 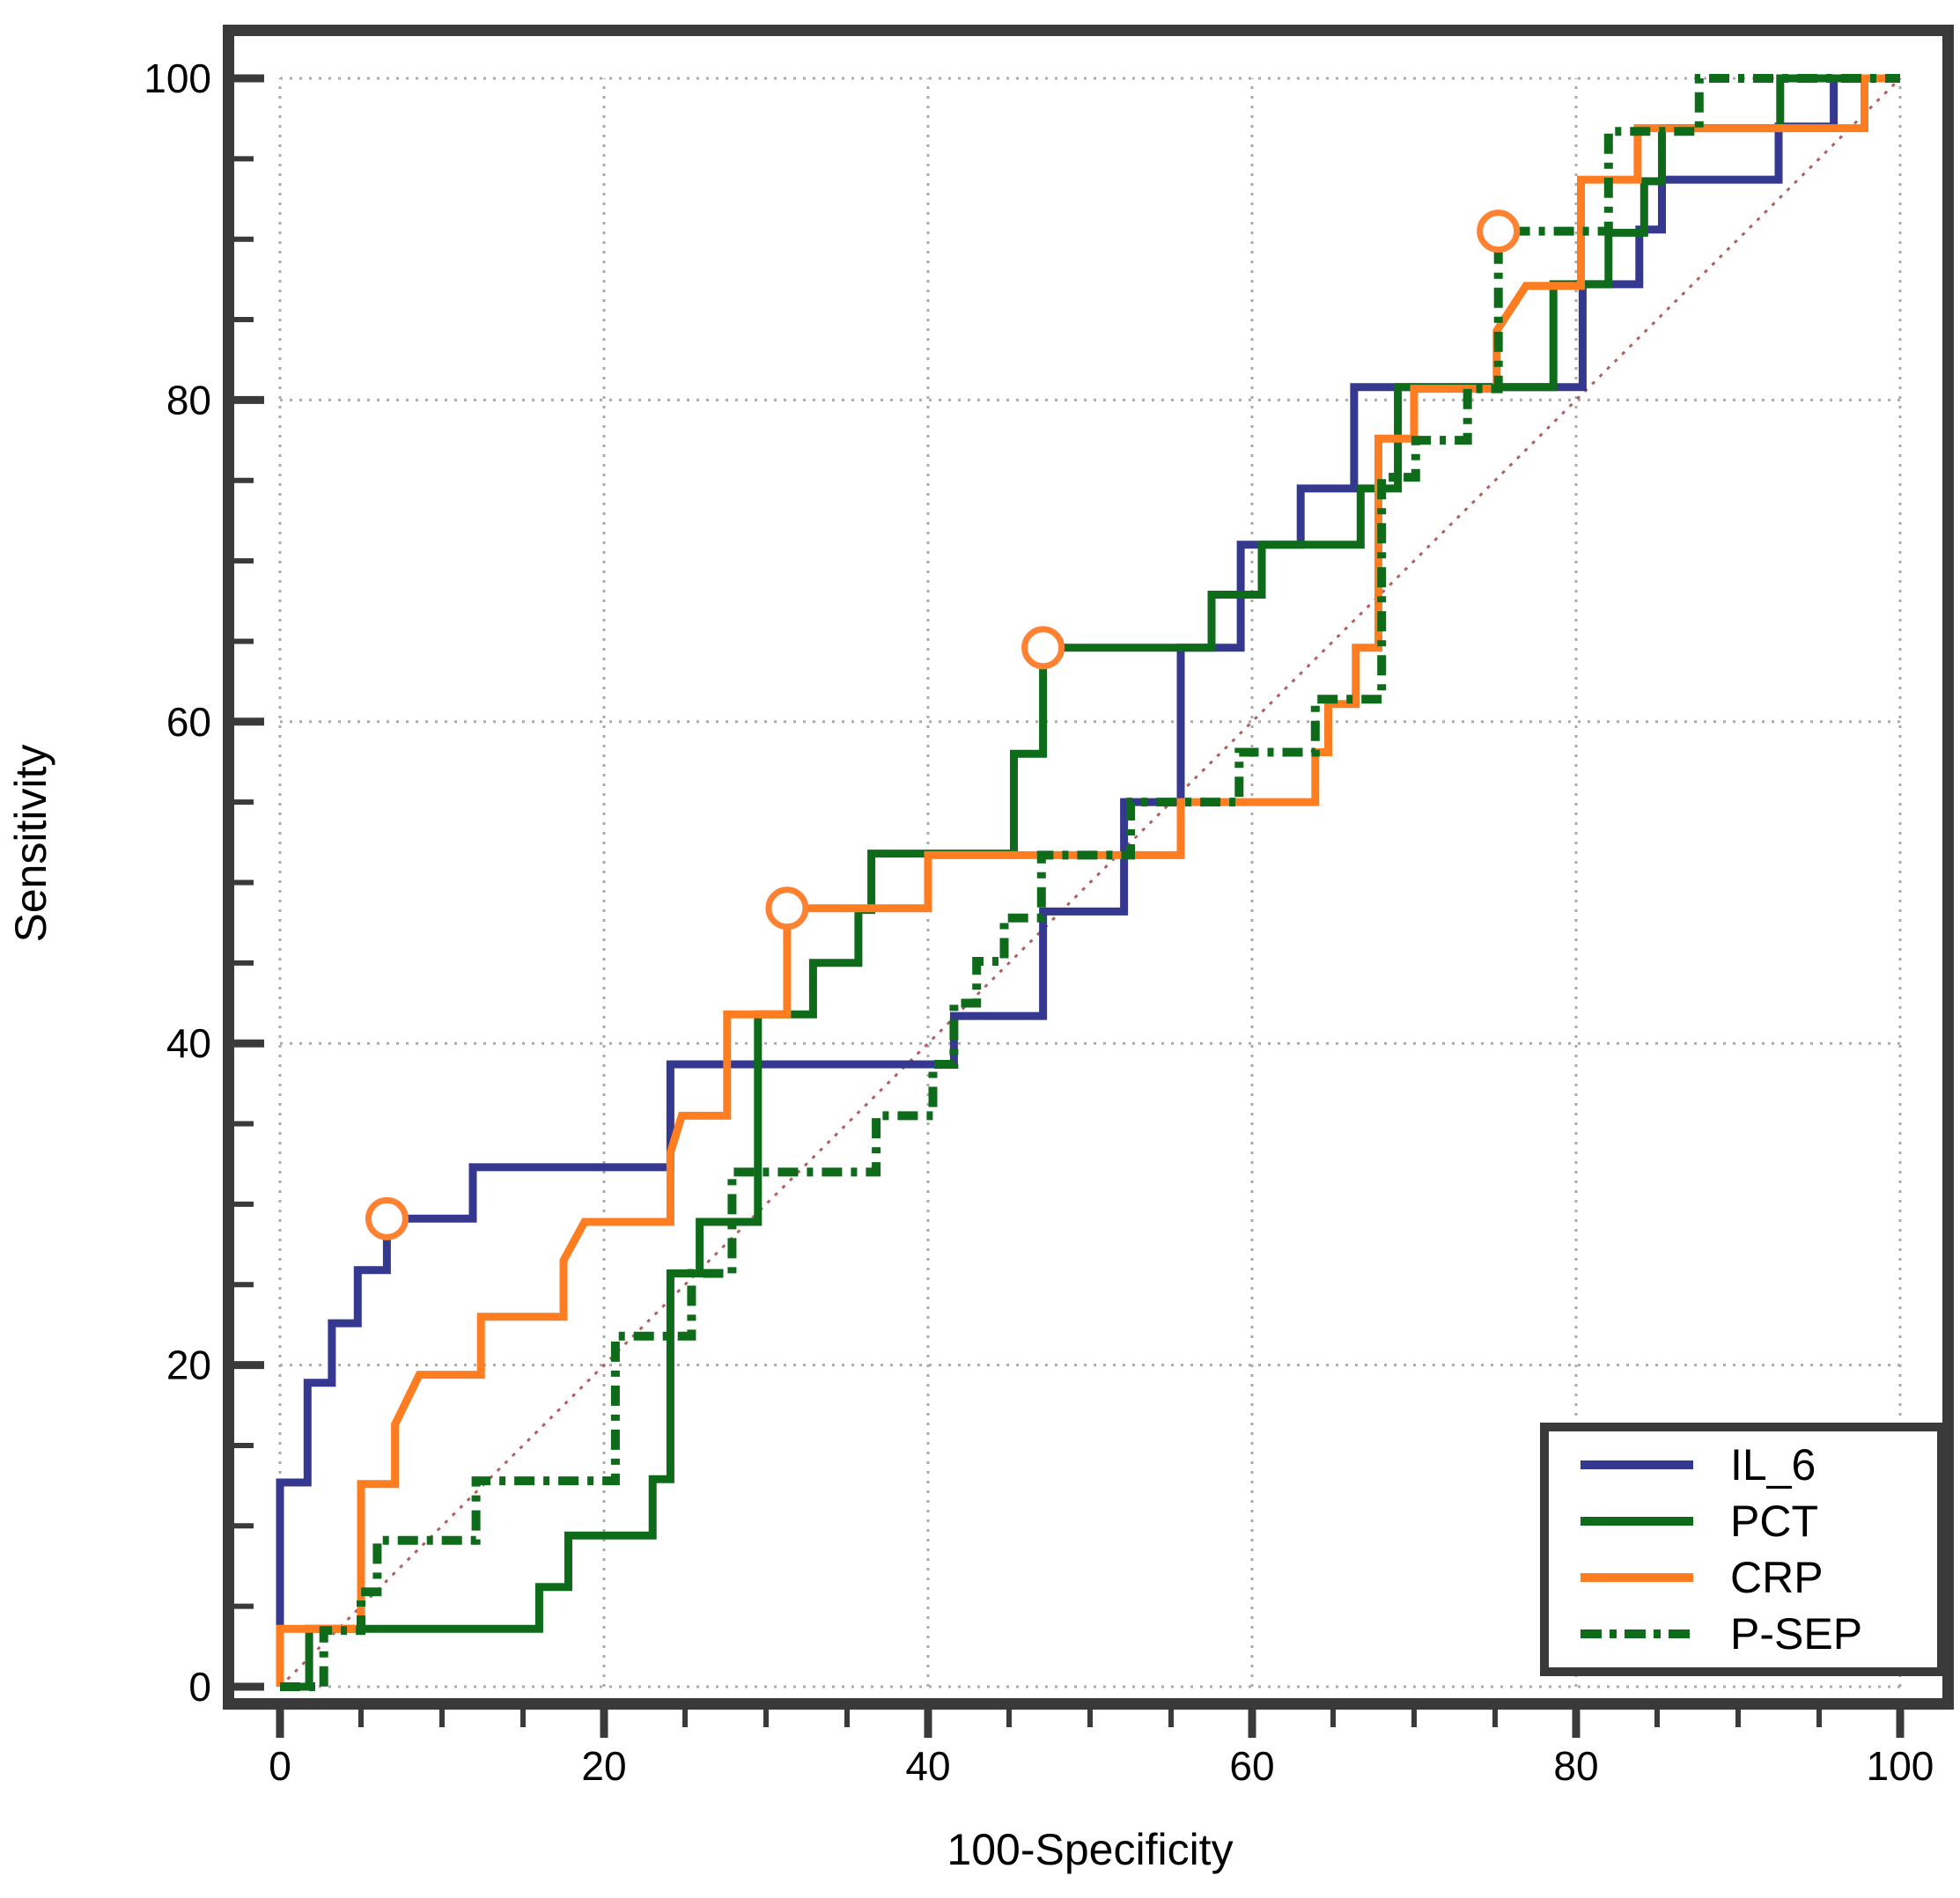 I want to click on x-tick-label: 60, so click(x=1251, y=1766).